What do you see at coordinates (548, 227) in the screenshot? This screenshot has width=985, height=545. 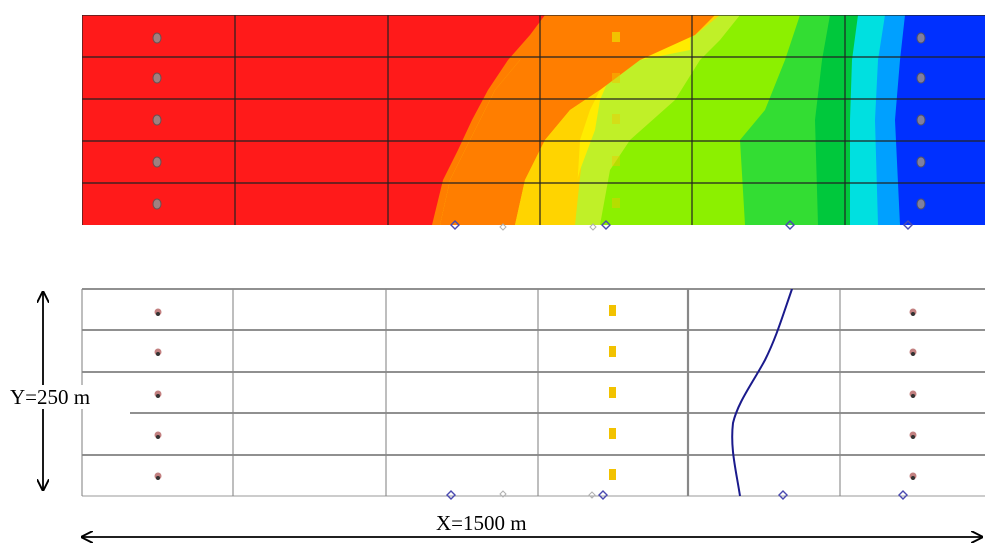 I see `top-boundary-ghost-marks` at bounding box center [548, 227].